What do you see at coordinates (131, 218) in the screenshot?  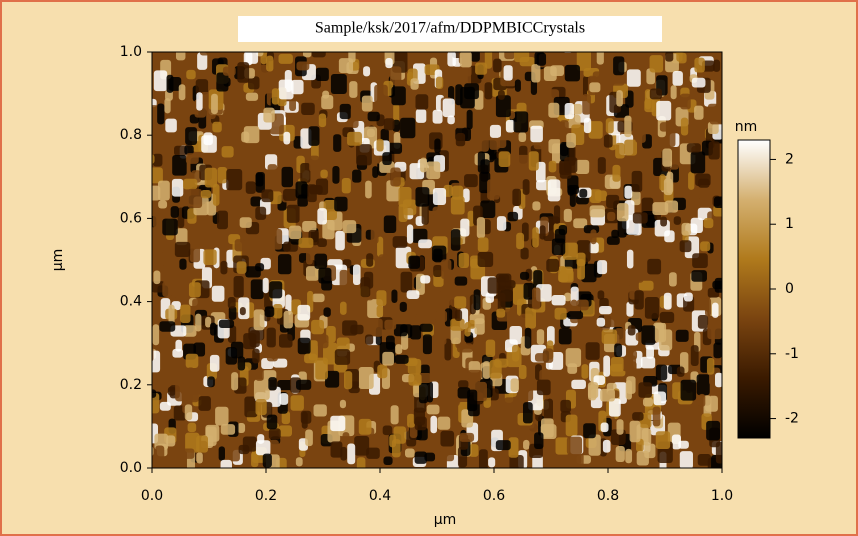 I see `y-tick-label: 0.6` at bounding box center [131, 218].